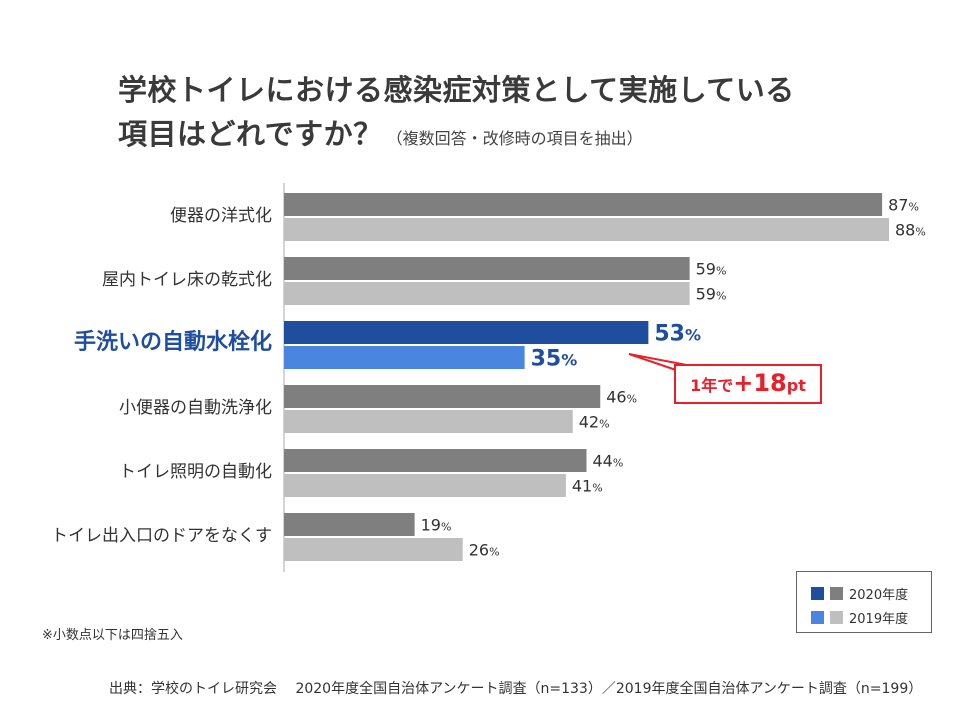 This screenshot has height=720, width=960. Describe the element at coordinates (583, 204) in the screenshot. I see `bar-2020年度-0` at that location.